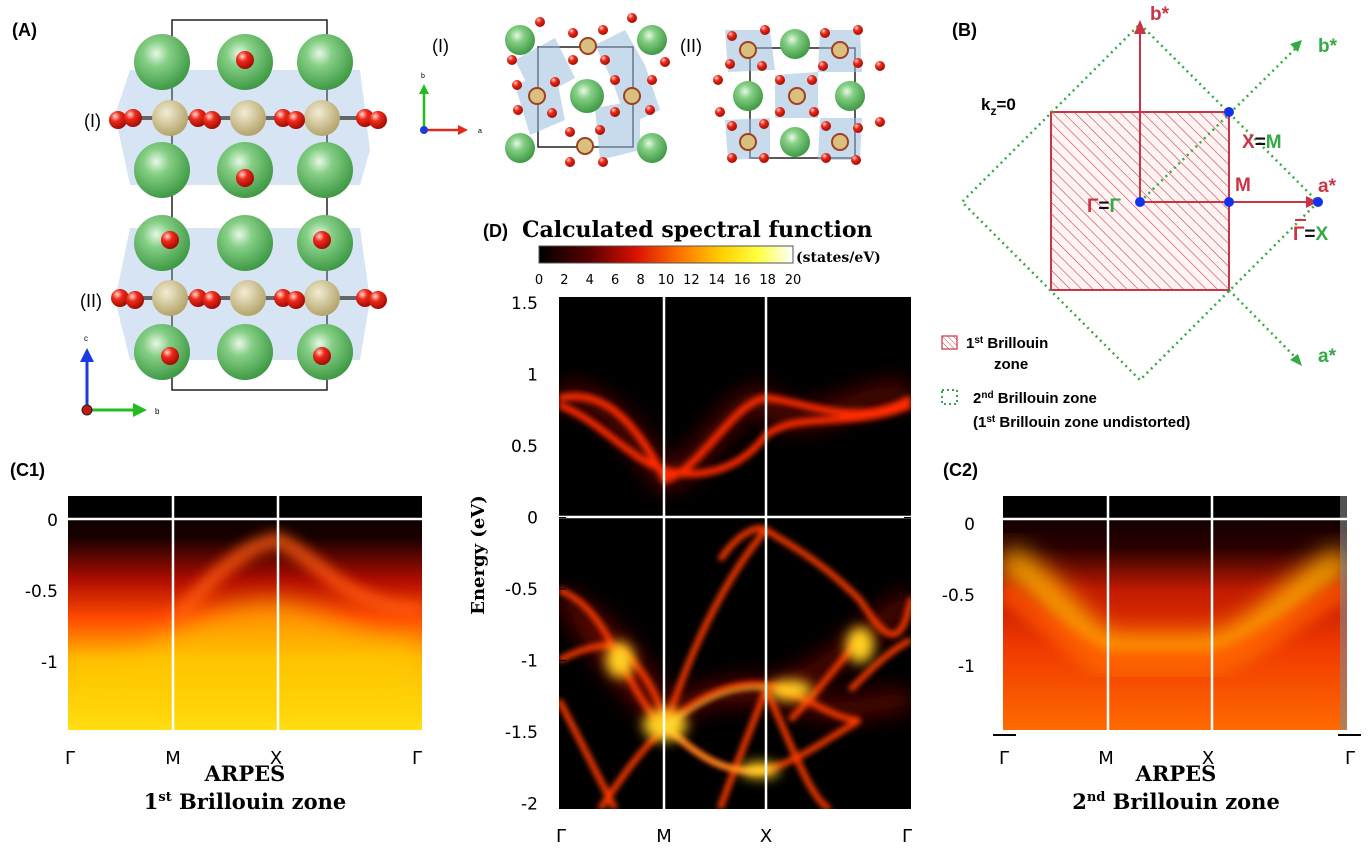 Image resolution: width=1369 pixels, height=859 pixels. I want to click on panel-d-title: Calculated spectral function, so click(697, 230).